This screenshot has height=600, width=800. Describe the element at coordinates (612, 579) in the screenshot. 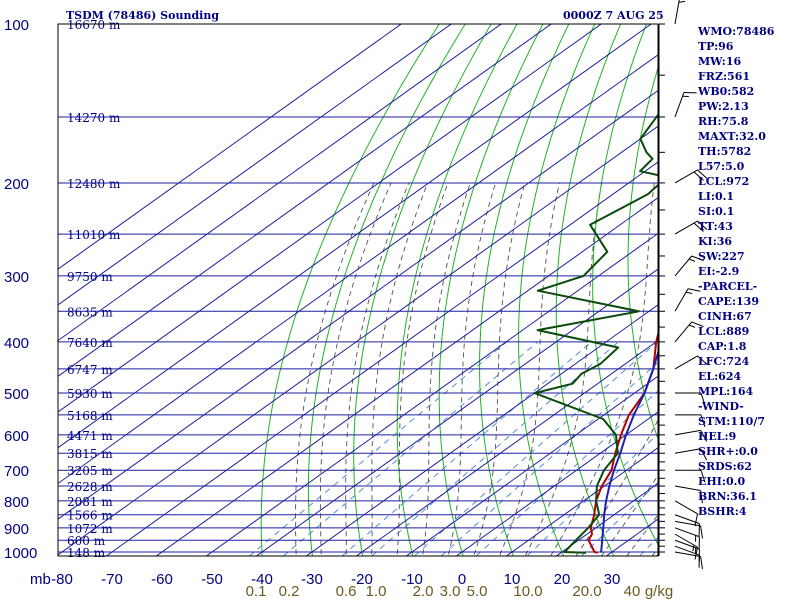

I see `temperature-tick-label: 30` at that location.